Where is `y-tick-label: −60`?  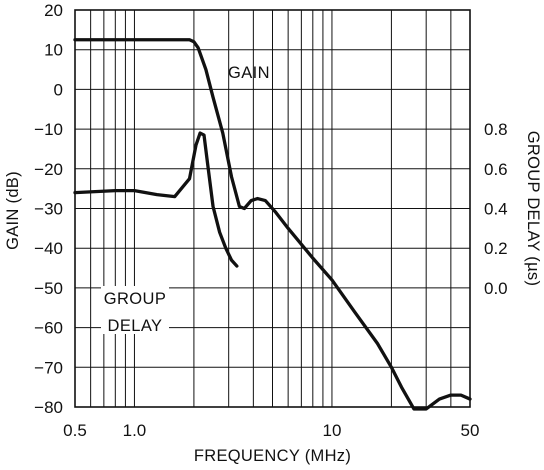 y-tick-label: −60 is located at coordinates (48, 328).